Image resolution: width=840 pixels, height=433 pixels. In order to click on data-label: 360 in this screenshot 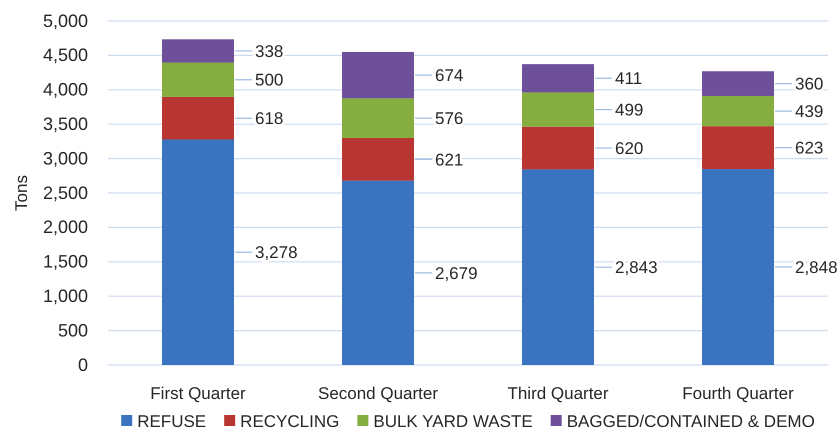, I will do `click(809, 84)`.